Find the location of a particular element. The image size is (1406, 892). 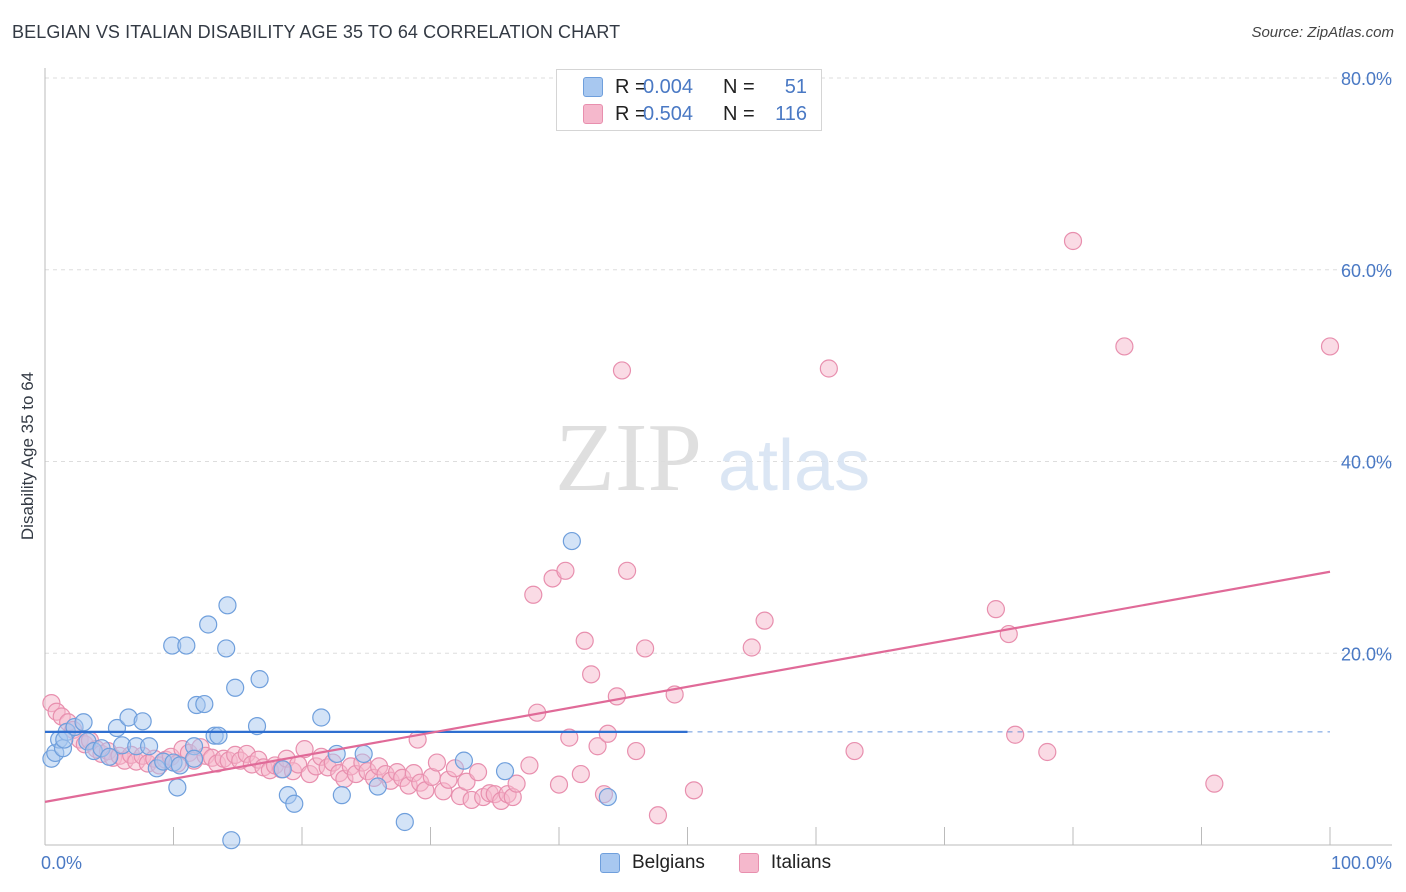

y-tick-label: 80.0% is located at coordinates (1366, 79).